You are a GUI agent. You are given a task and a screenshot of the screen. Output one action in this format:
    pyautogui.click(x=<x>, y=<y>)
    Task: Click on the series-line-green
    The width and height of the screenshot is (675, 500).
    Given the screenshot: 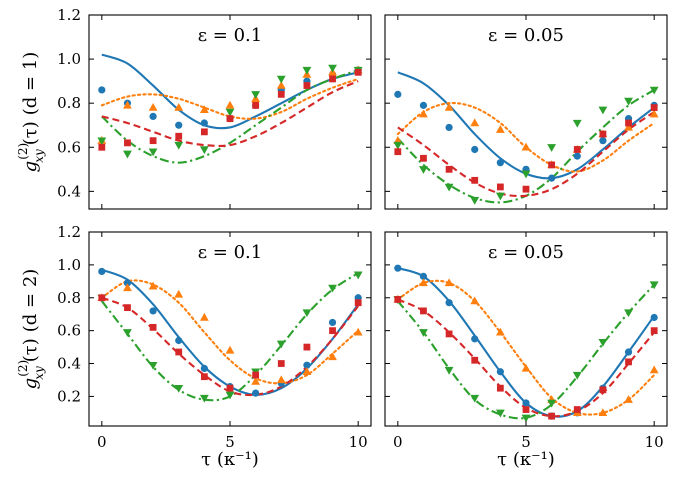 What is the action you would take?
    pyautogui.click(x=526, y=351)
    